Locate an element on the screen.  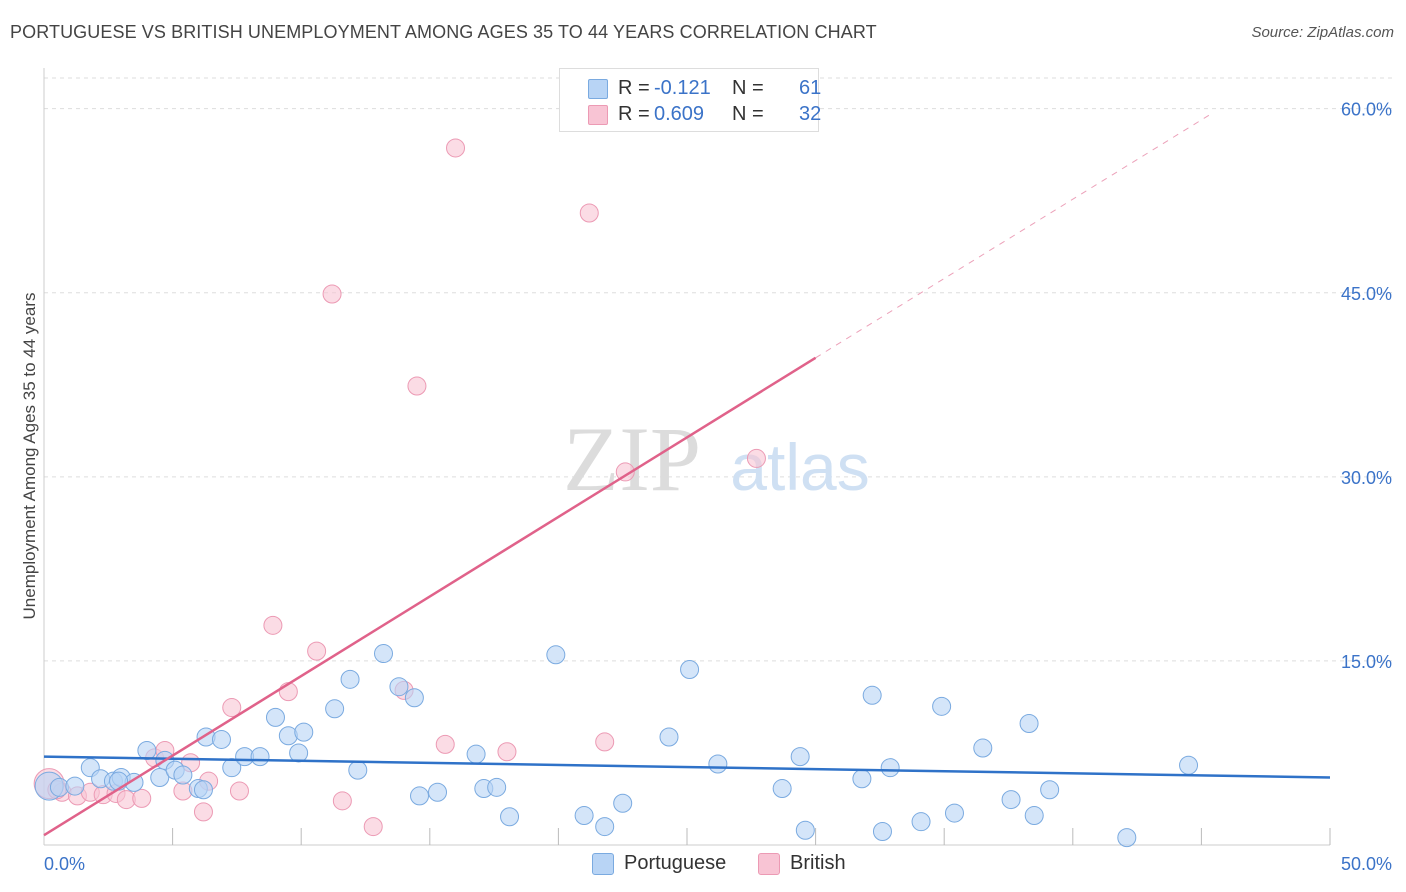
x-tick-label: 50.0% is located at coordinates (1366, 864).